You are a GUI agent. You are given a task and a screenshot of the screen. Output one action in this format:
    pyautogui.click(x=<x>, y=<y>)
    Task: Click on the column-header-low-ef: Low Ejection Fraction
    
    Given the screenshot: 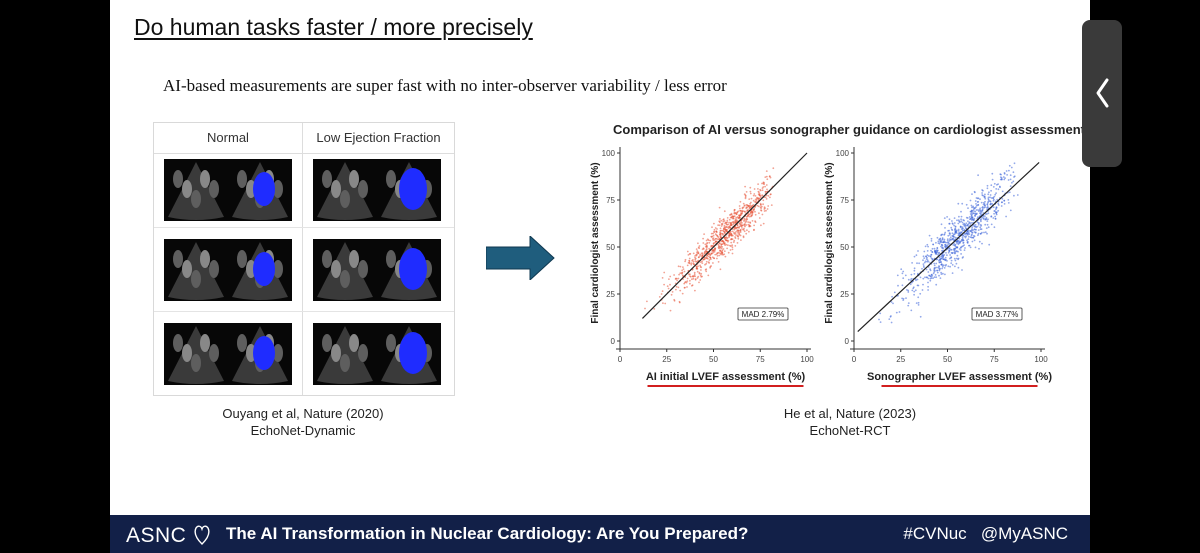 What is the action you would take?
    pyautogui.click(x=378, y=138)
    